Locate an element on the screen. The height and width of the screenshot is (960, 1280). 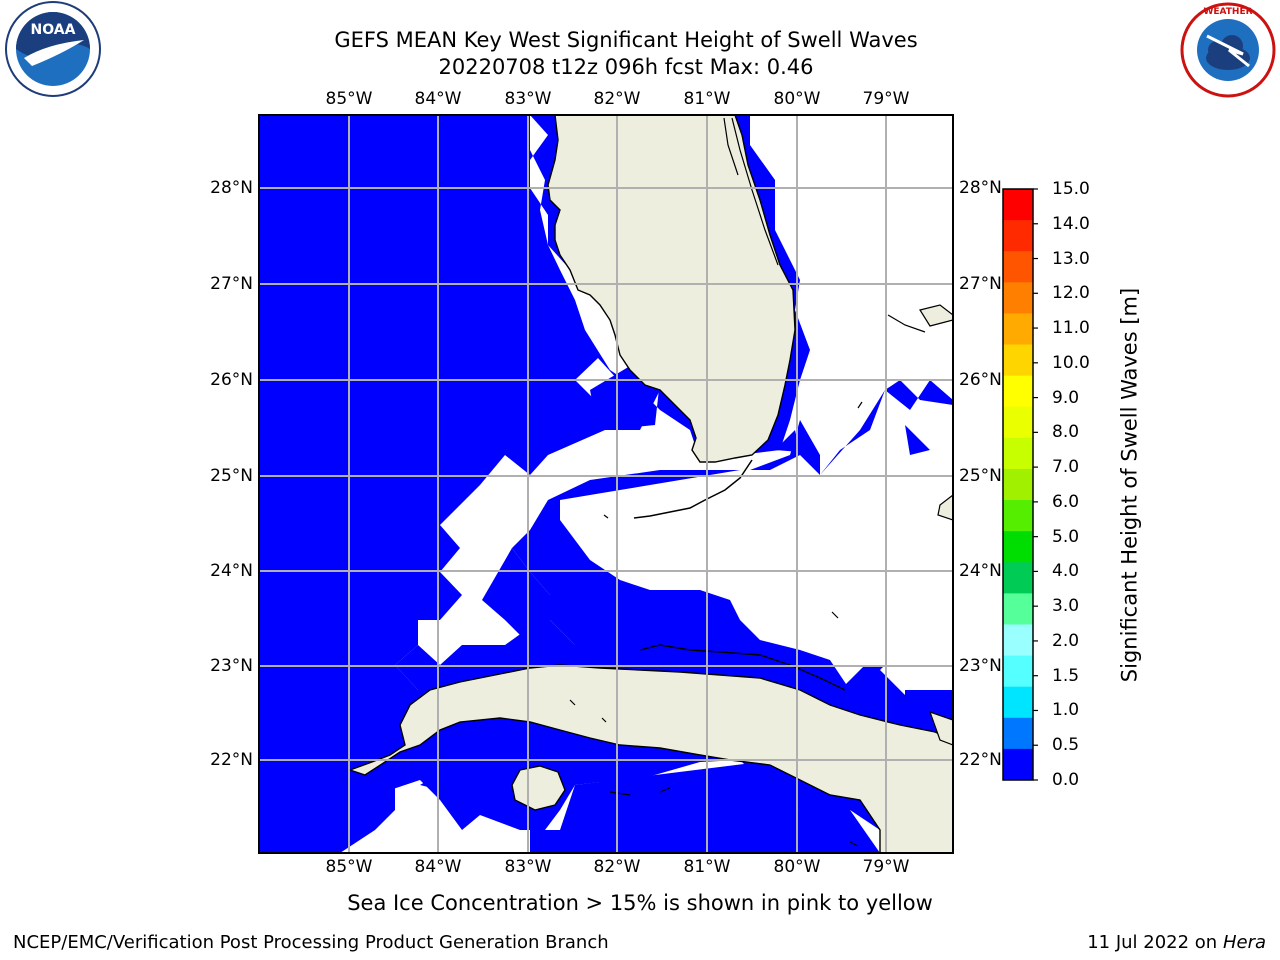
colorbar-tick-label: 7.0 is located at coordinates (1066, 467).